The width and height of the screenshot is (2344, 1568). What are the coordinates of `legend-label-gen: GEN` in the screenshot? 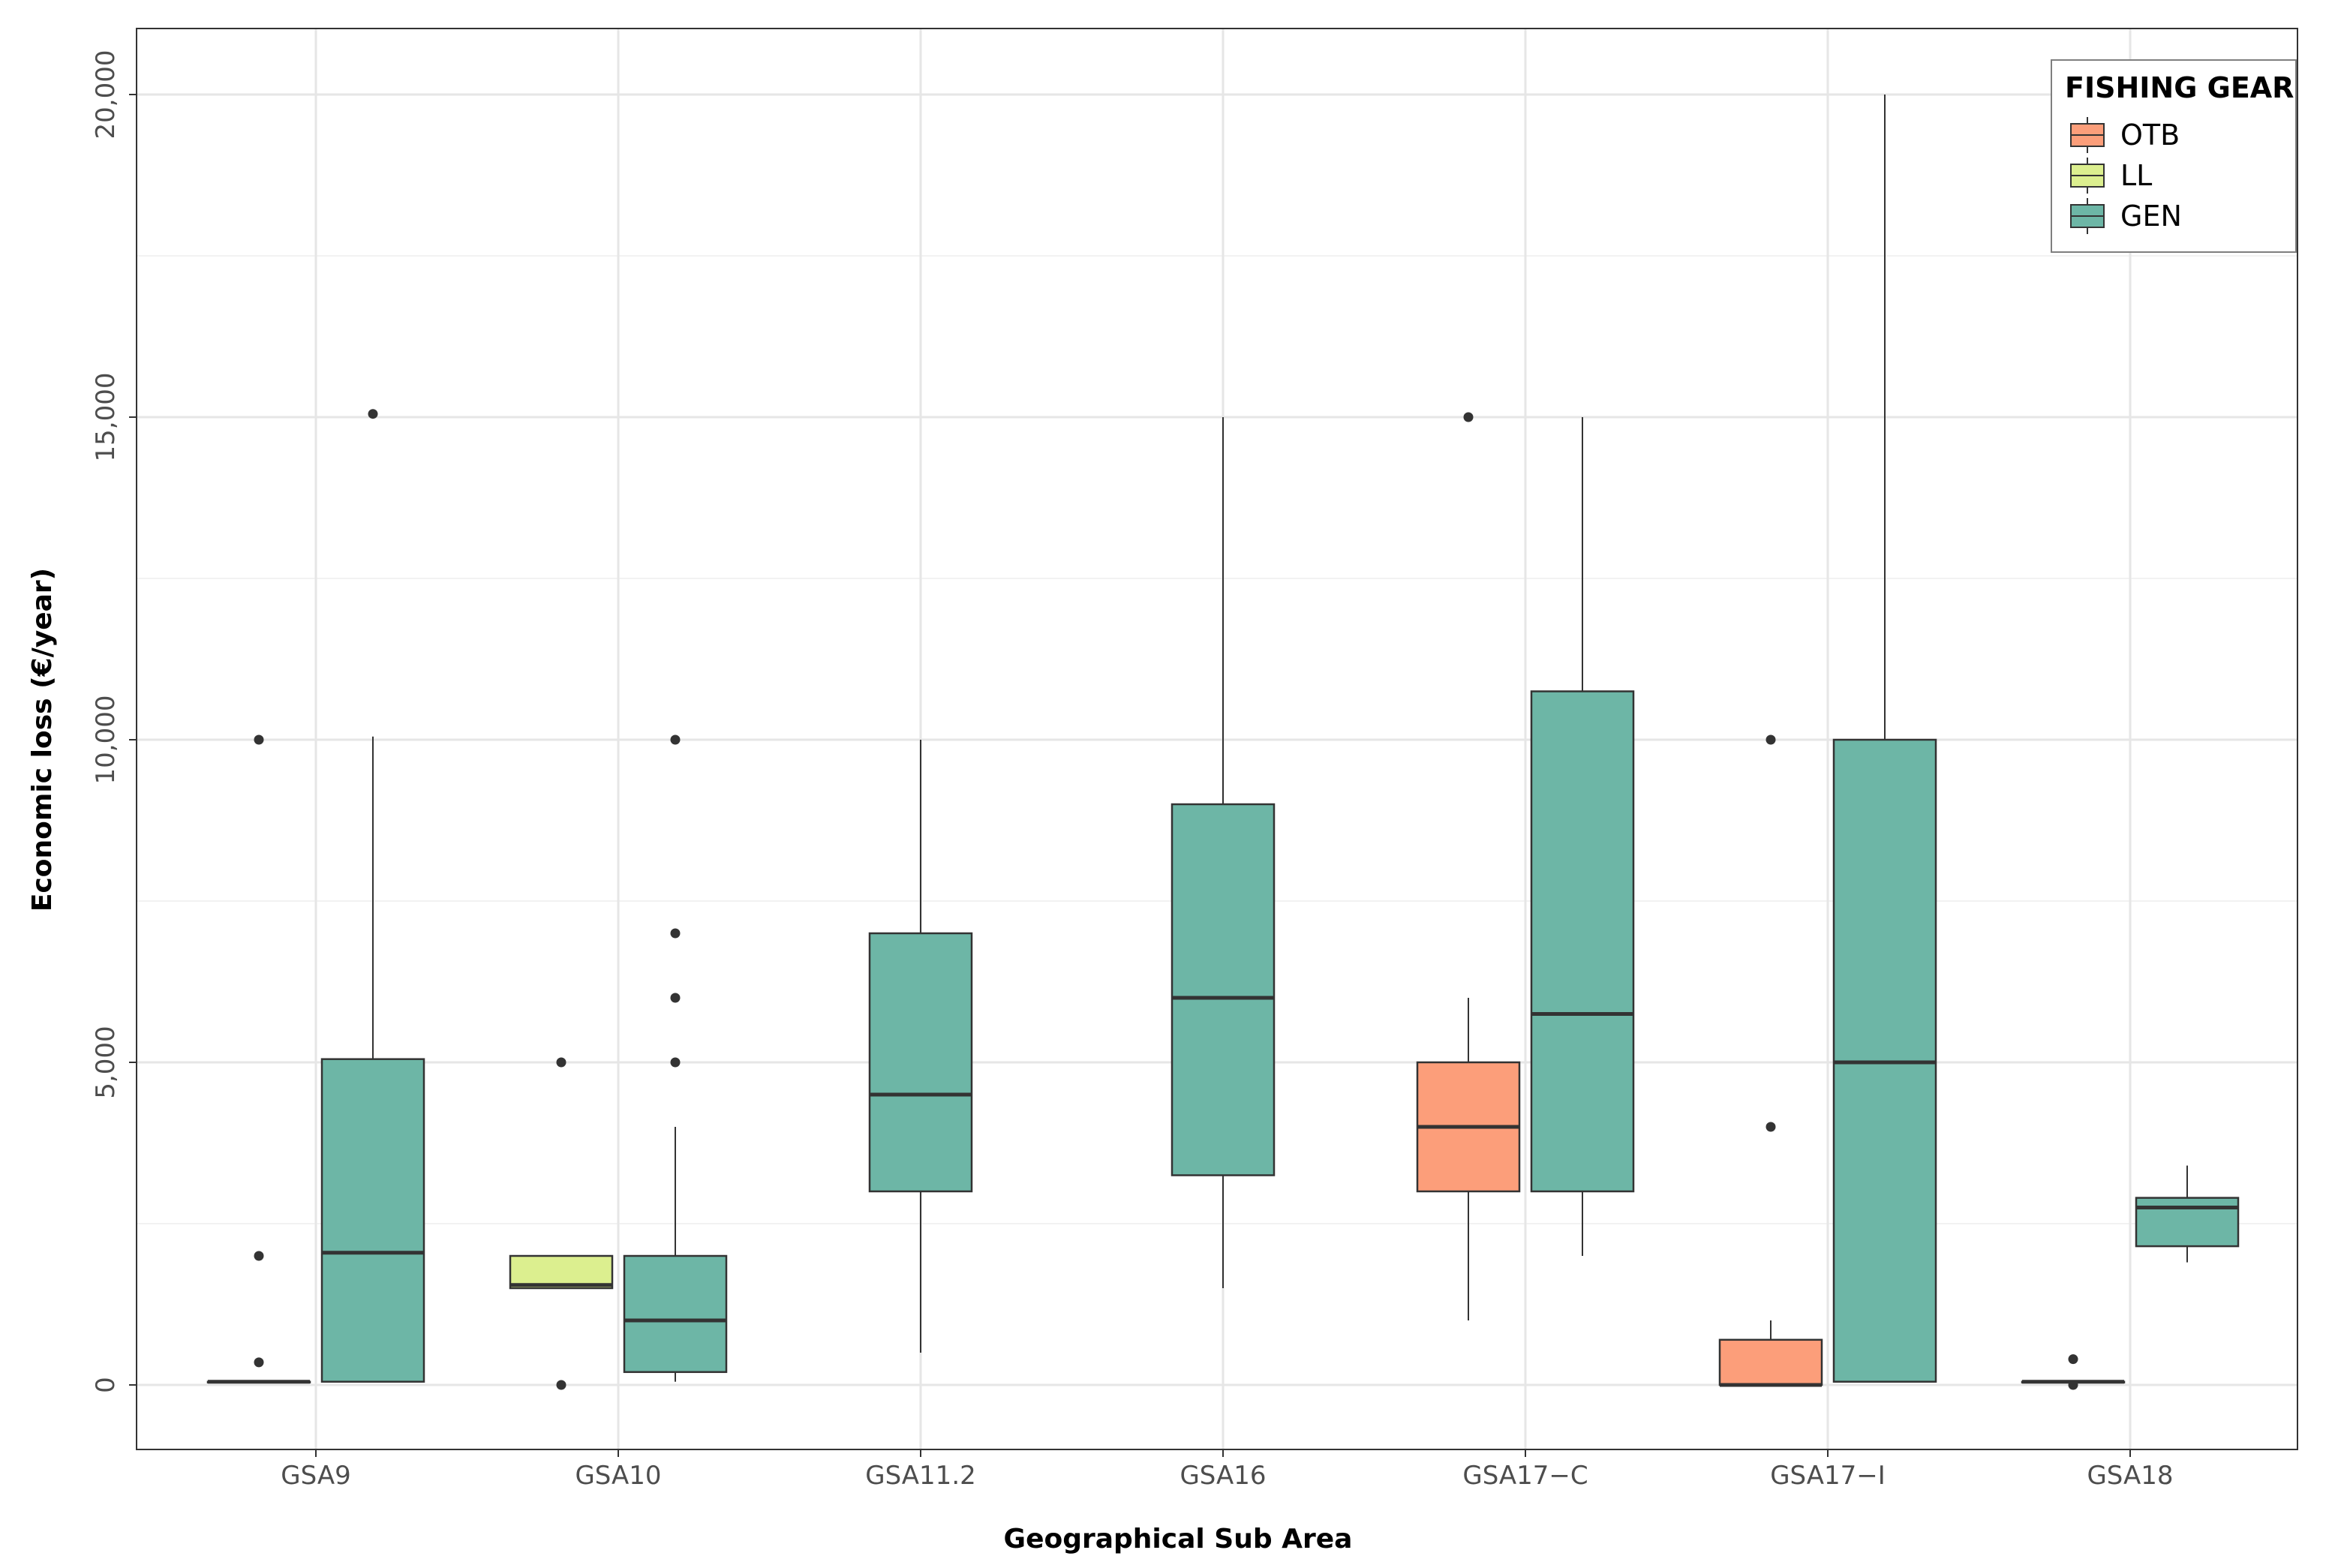 It's located at (2151, 217).